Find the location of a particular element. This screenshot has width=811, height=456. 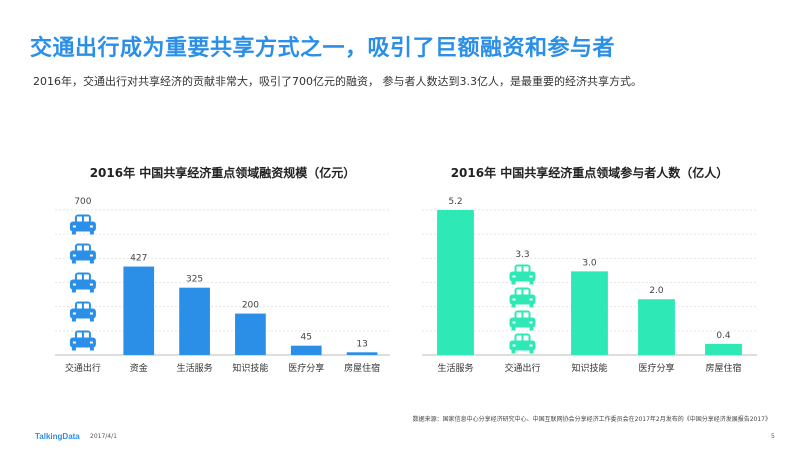

data-label: 0.4 is located at coordinates (723, 336).